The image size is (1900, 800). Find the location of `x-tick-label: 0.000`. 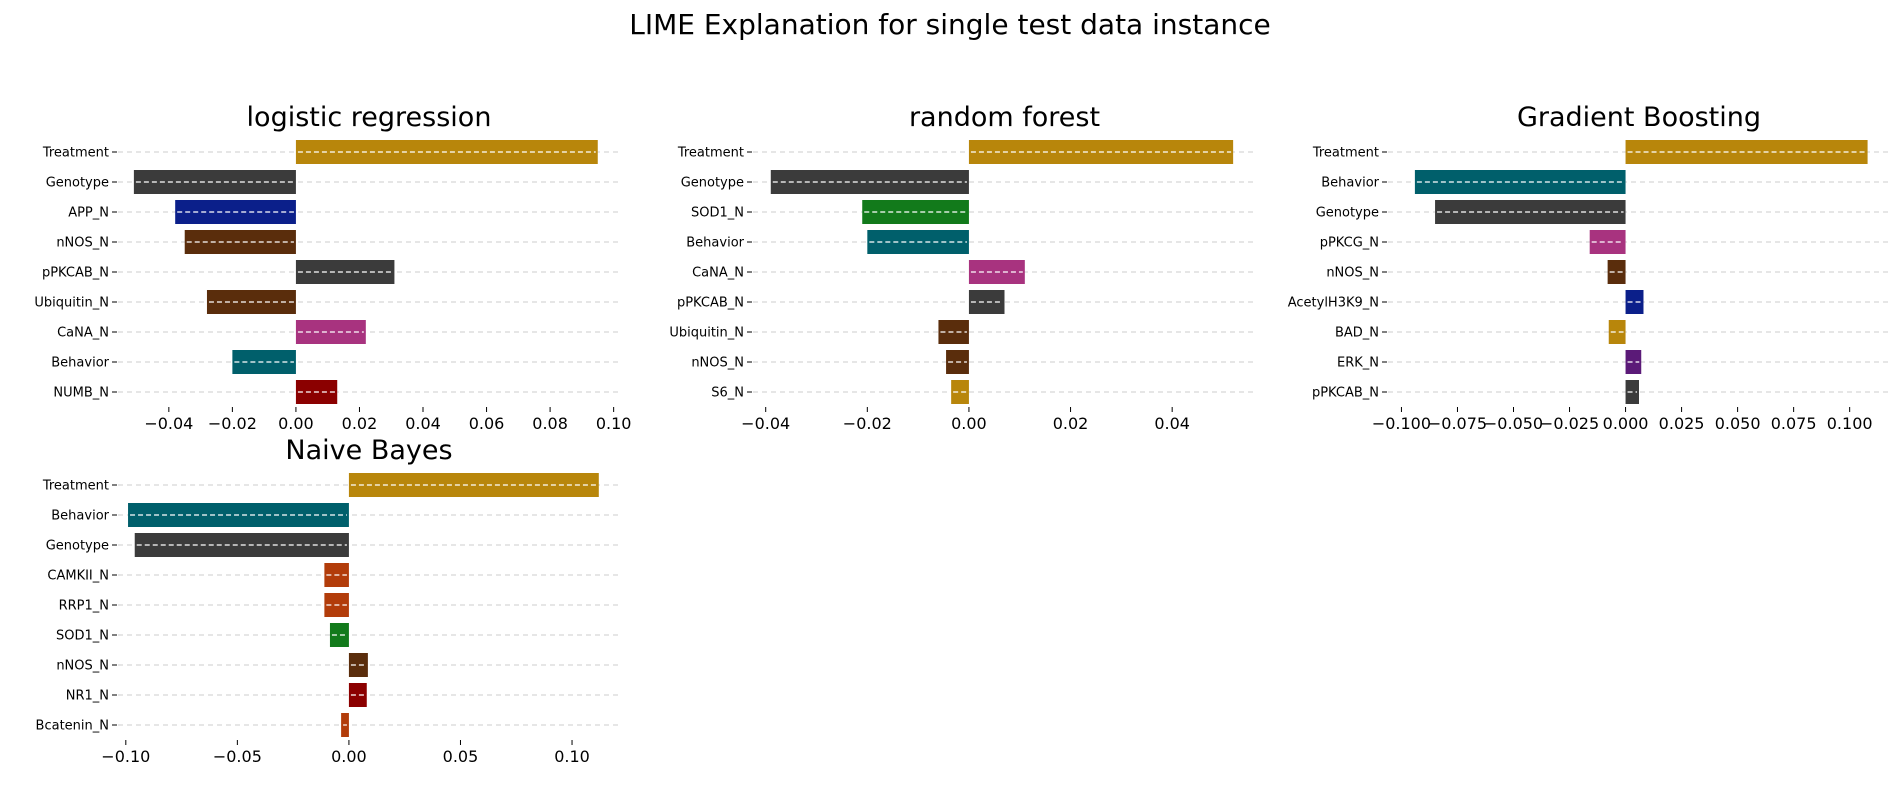

x-tick-label: 0.000 is located at coordinates (1626, 423).